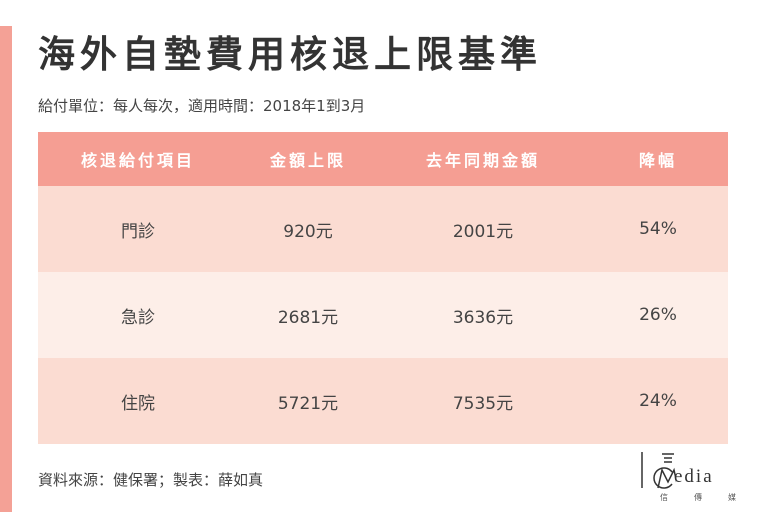 This screenshot has width=768, height=512. I want to click on table-cell-last-year: 7535元, so click(483, 403).